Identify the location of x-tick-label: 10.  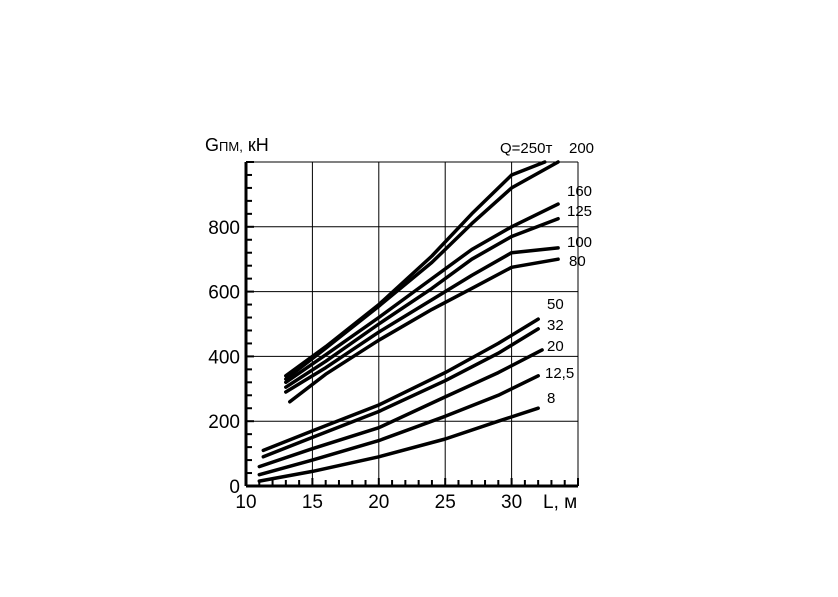
(245, 502).